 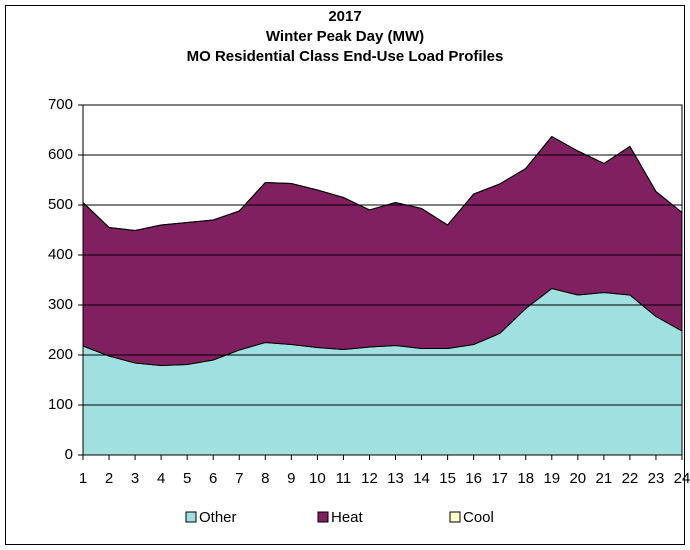 What do you see at coordinates (60, 204) in the screenshot?
I see `y-tick-label: 500` at bounding box center [60, 204].